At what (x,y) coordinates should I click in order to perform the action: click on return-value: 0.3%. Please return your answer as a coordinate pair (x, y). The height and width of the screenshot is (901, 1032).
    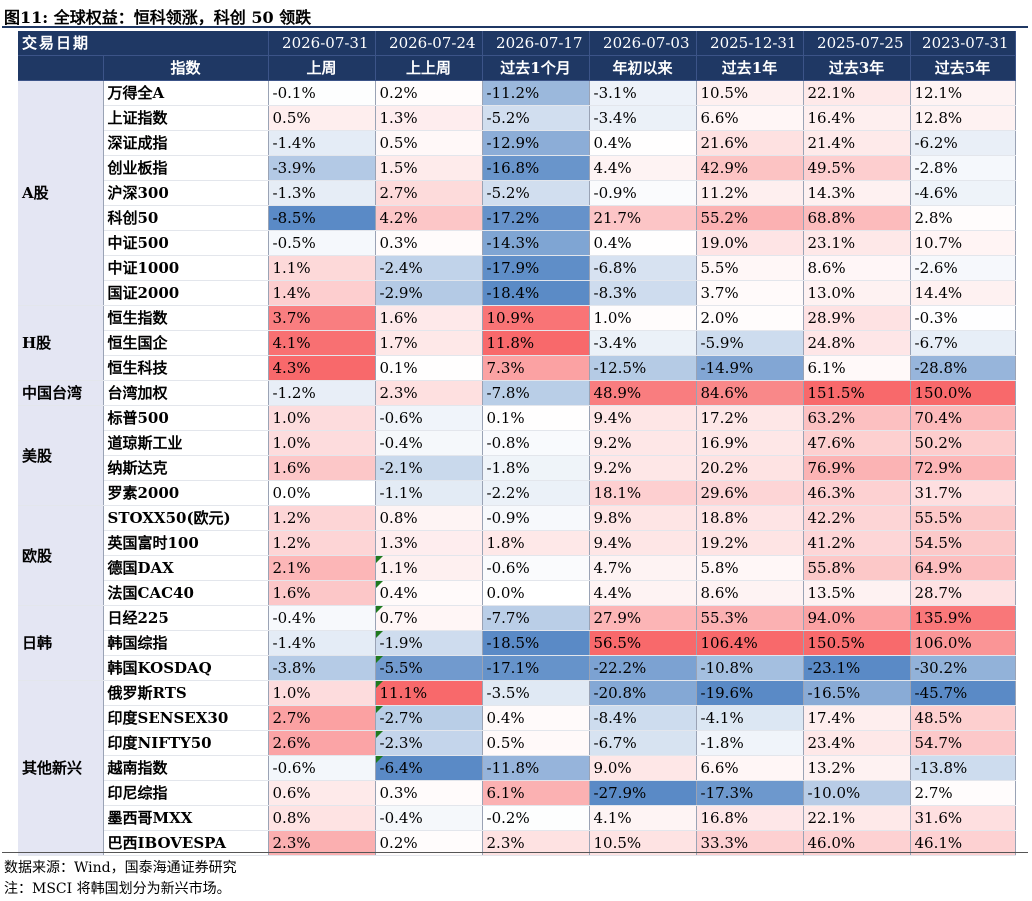
    Looking at the image, I should click on (398, 793).